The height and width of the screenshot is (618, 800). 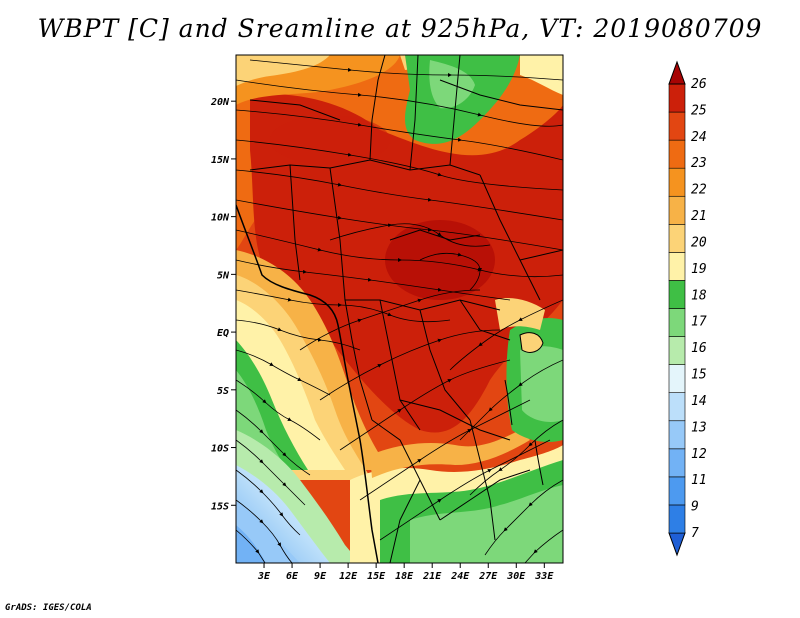 What do you see at coordinates (541, 384) in the screenshot?
I see `wbpt-contour-17-east` at bounding box center [541, 384].